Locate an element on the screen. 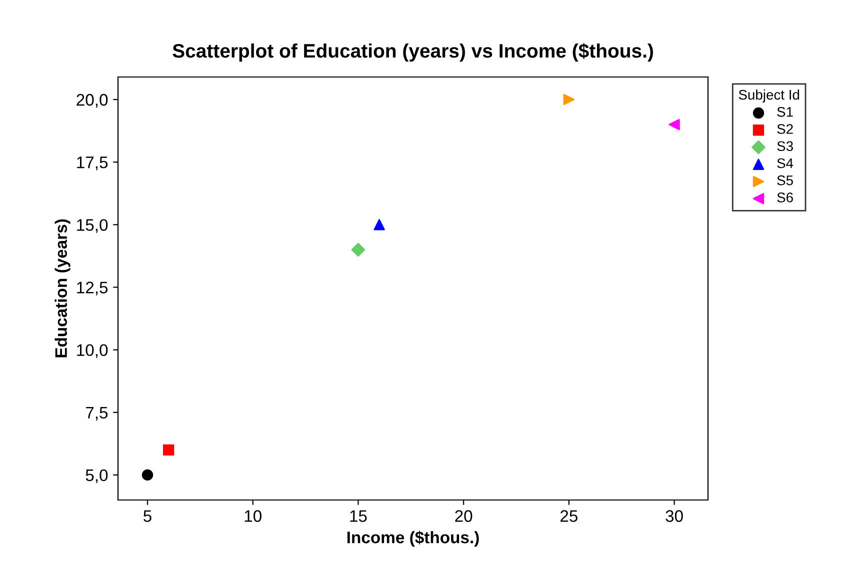 The image size is (846, 569). y-tick-label: 12,5 is located at coordinates (92, 289).